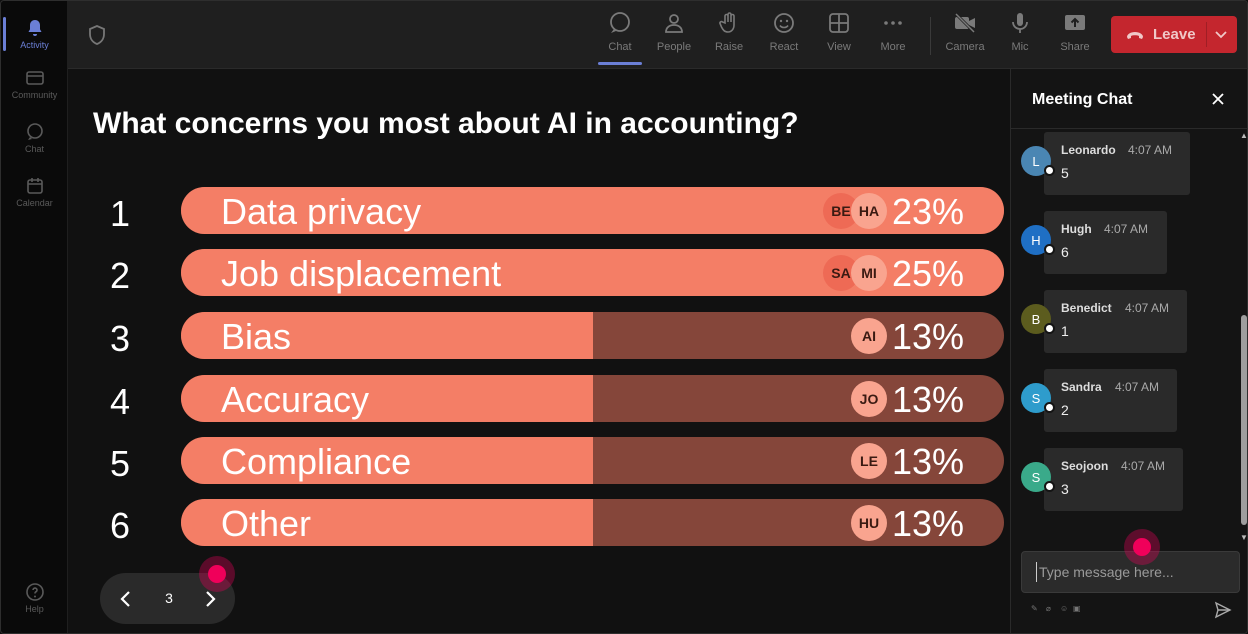  I want to click on message-bubble: Hugh 4:07 AM 6, so click(1105, 242).